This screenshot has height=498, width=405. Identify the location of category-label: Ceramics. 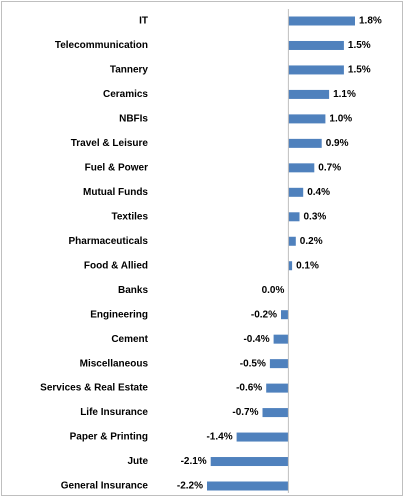
(125, 94).